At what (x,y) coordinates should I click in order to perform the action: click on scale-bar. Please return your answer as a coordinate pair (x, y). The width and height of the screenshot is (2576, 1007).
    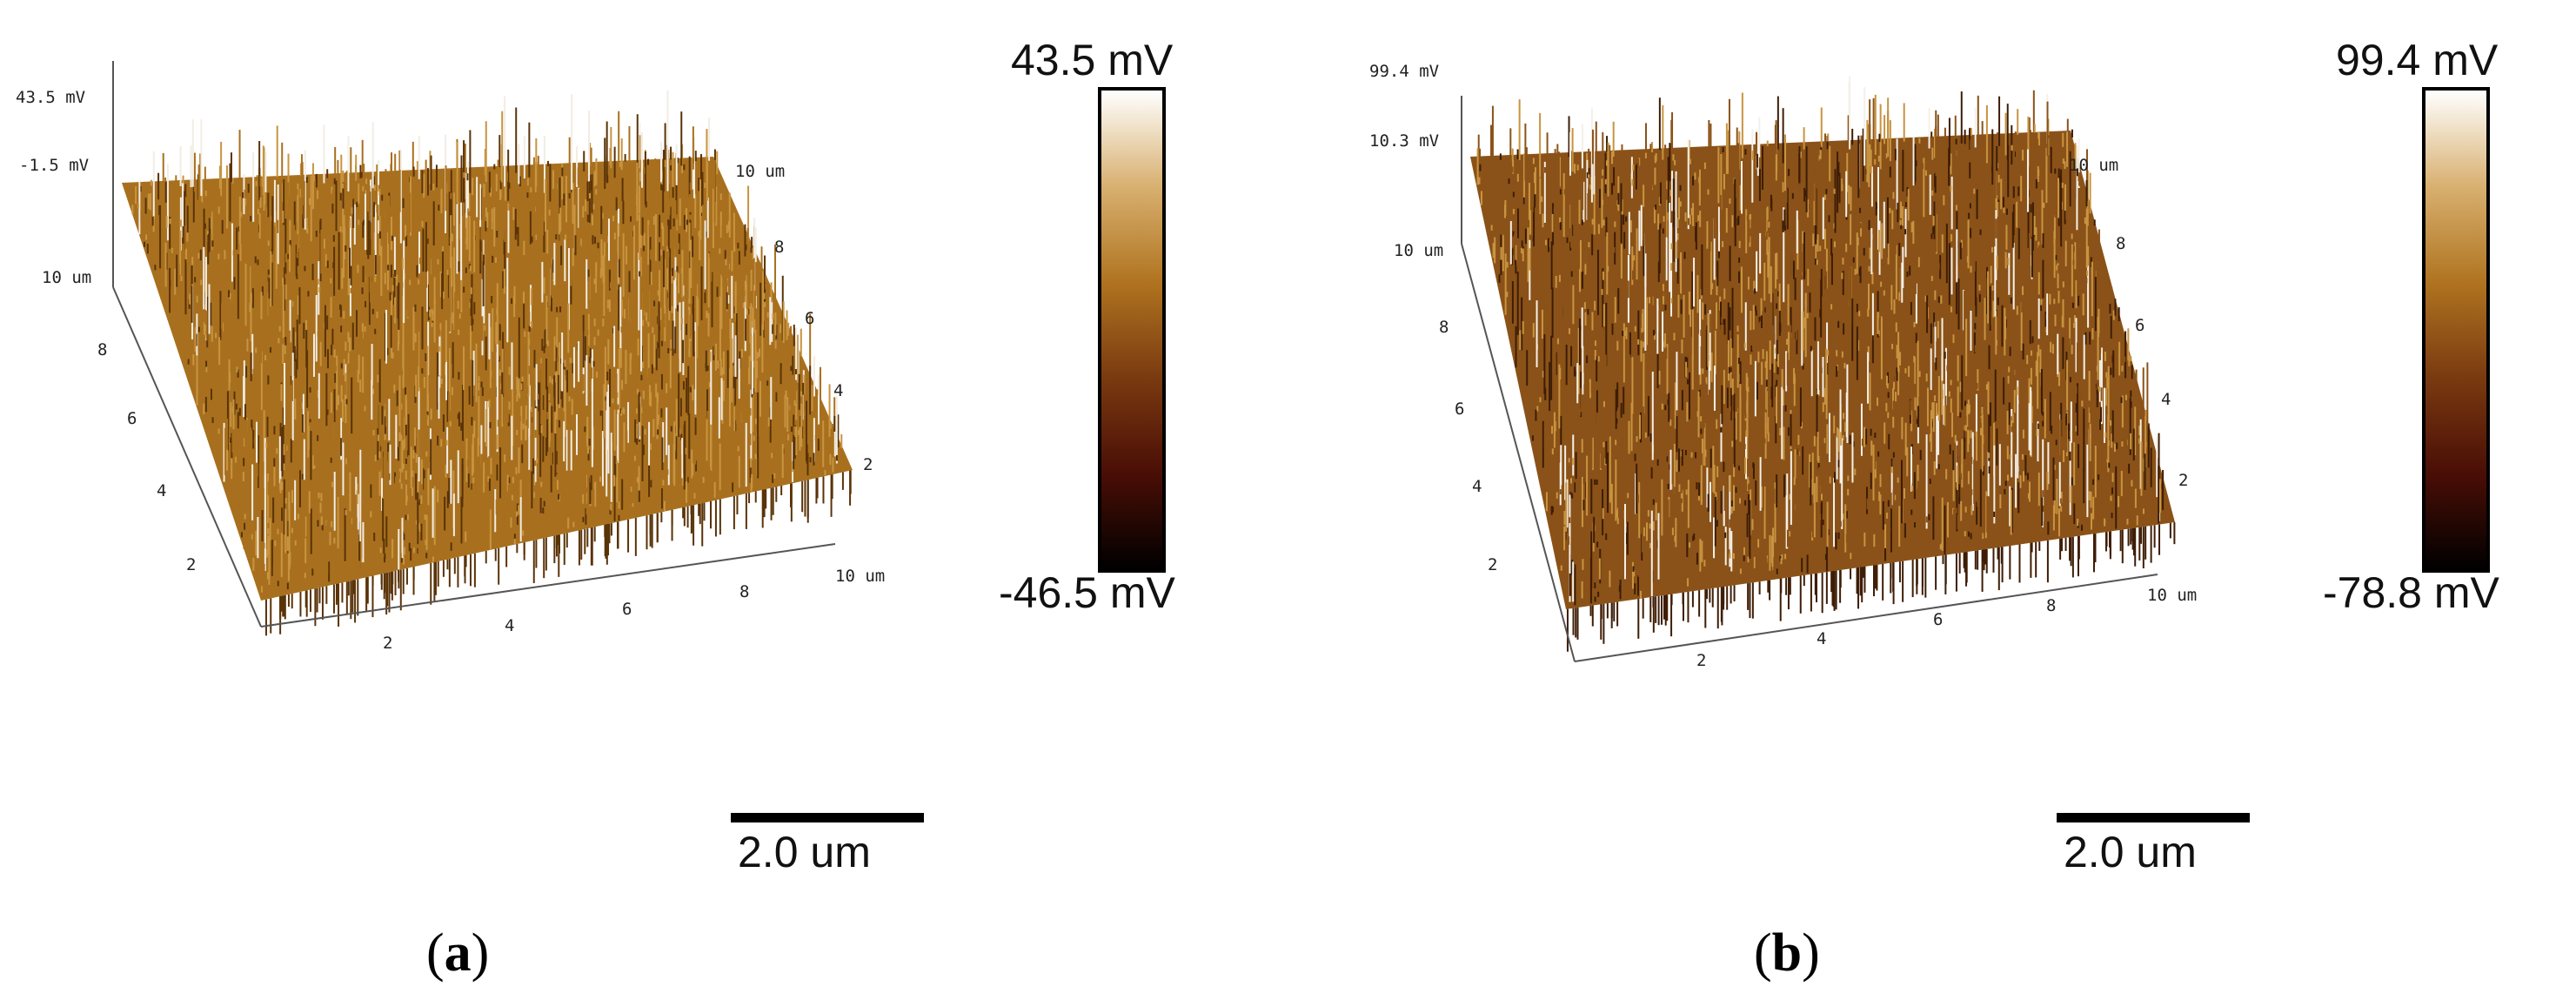
    Looking at the image, I should click on (827, 817).